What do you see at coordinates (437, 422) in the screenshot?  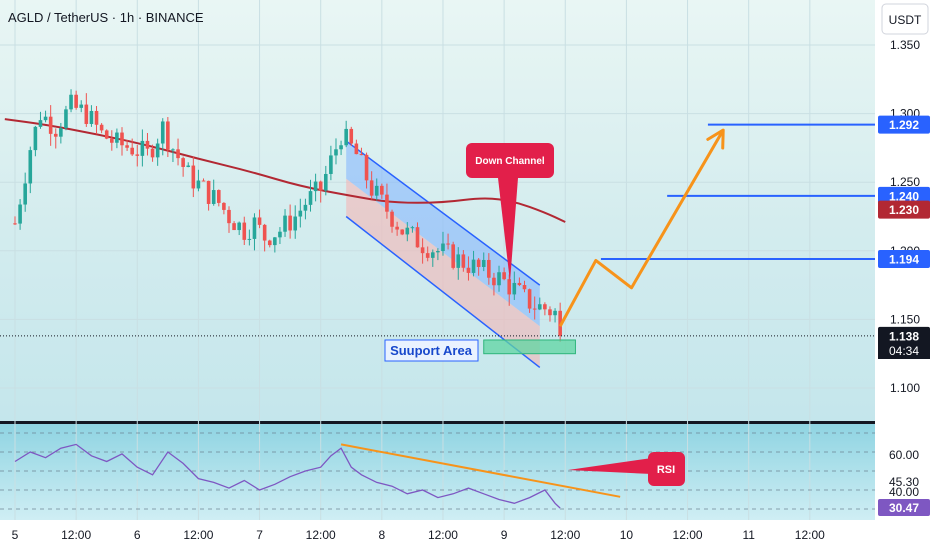 I see `pane-separator` at bounding box center [437, 422].